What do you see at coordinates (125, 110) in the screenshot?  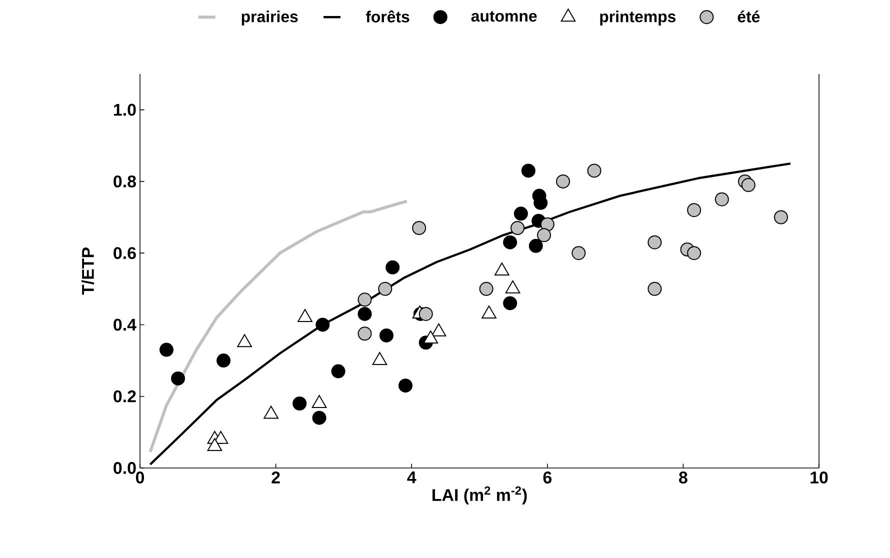 I see `y-tick-label: 1.0` at bounding box center [125, 110].